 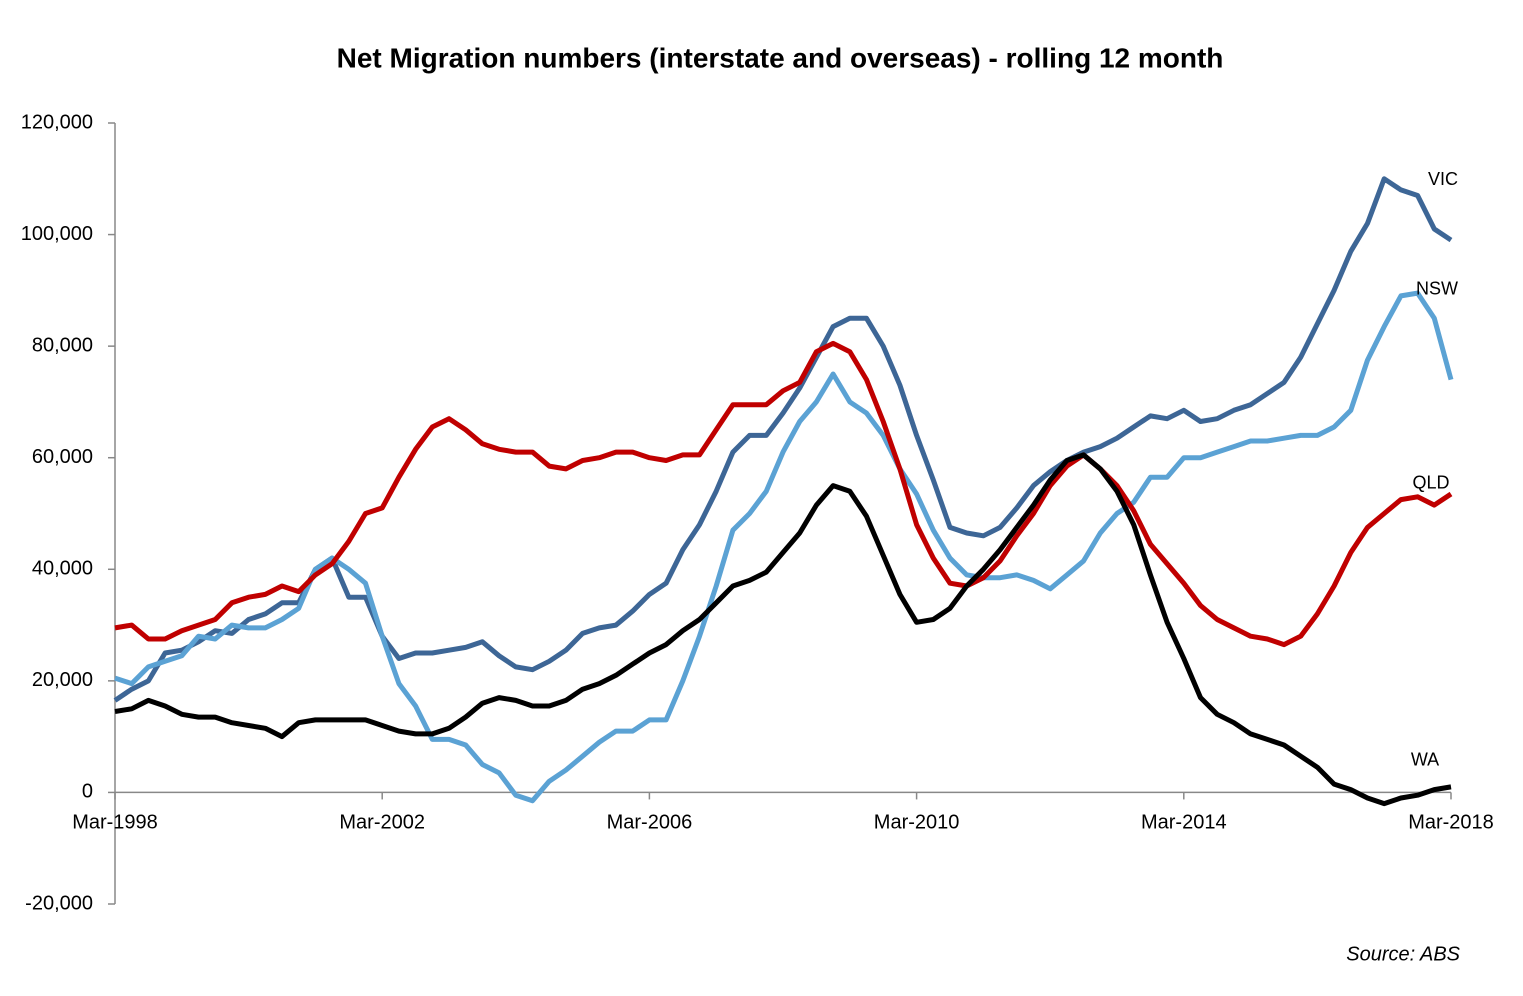 I want to click on legend-label: WA, so click(x=1425, y=760).